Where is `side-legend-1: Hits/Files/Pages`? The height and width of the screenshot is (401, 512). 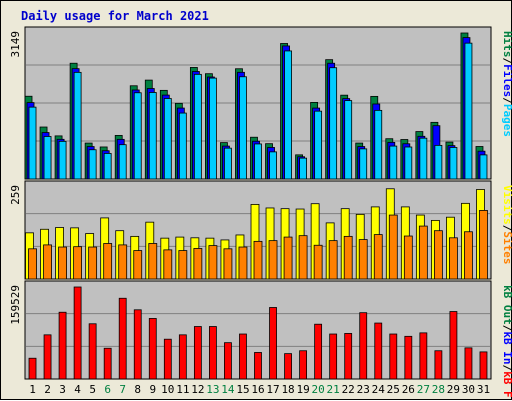 side-legend-1: Hits/Files/Pages is located at coordinates (506, 84).